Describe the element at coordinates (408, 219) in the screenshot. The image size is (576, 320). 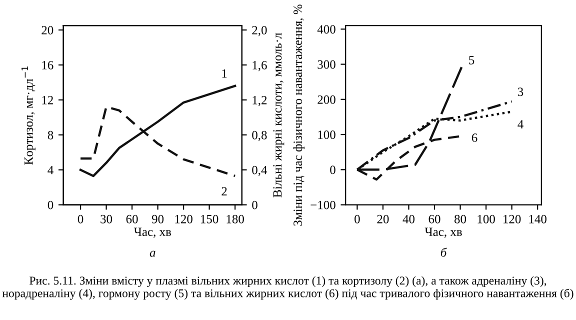
I see `x-tick-label: 40` at that location.